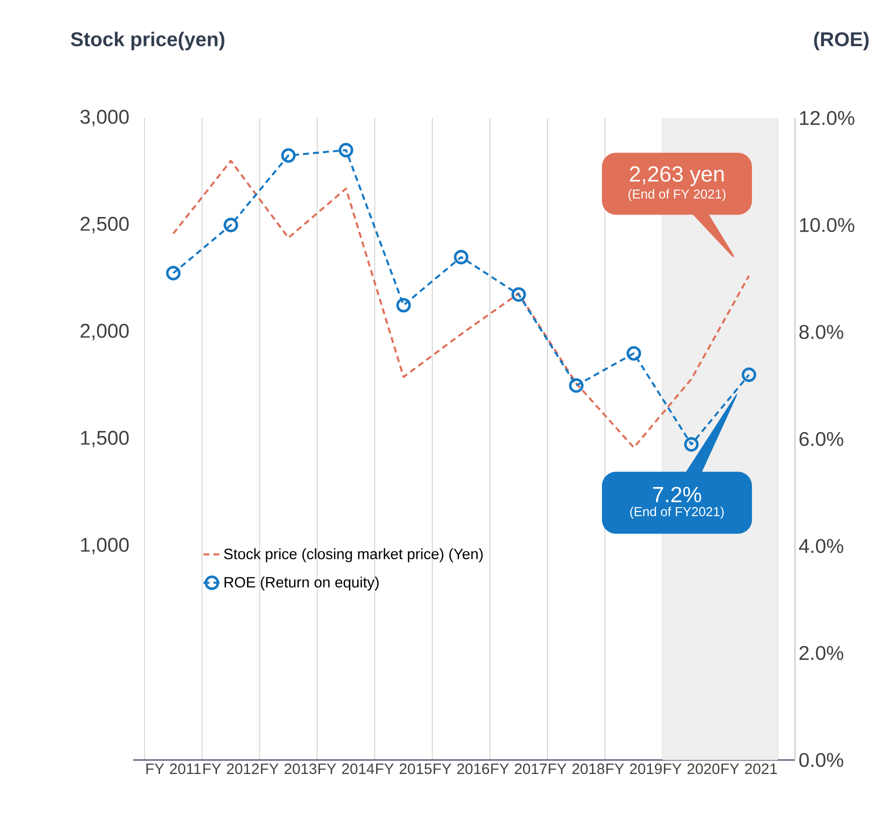 Image resolution: width=885 pixels, height=835 pixels. I want to click on x-tick-label: FY 2019, so click(634, 769).